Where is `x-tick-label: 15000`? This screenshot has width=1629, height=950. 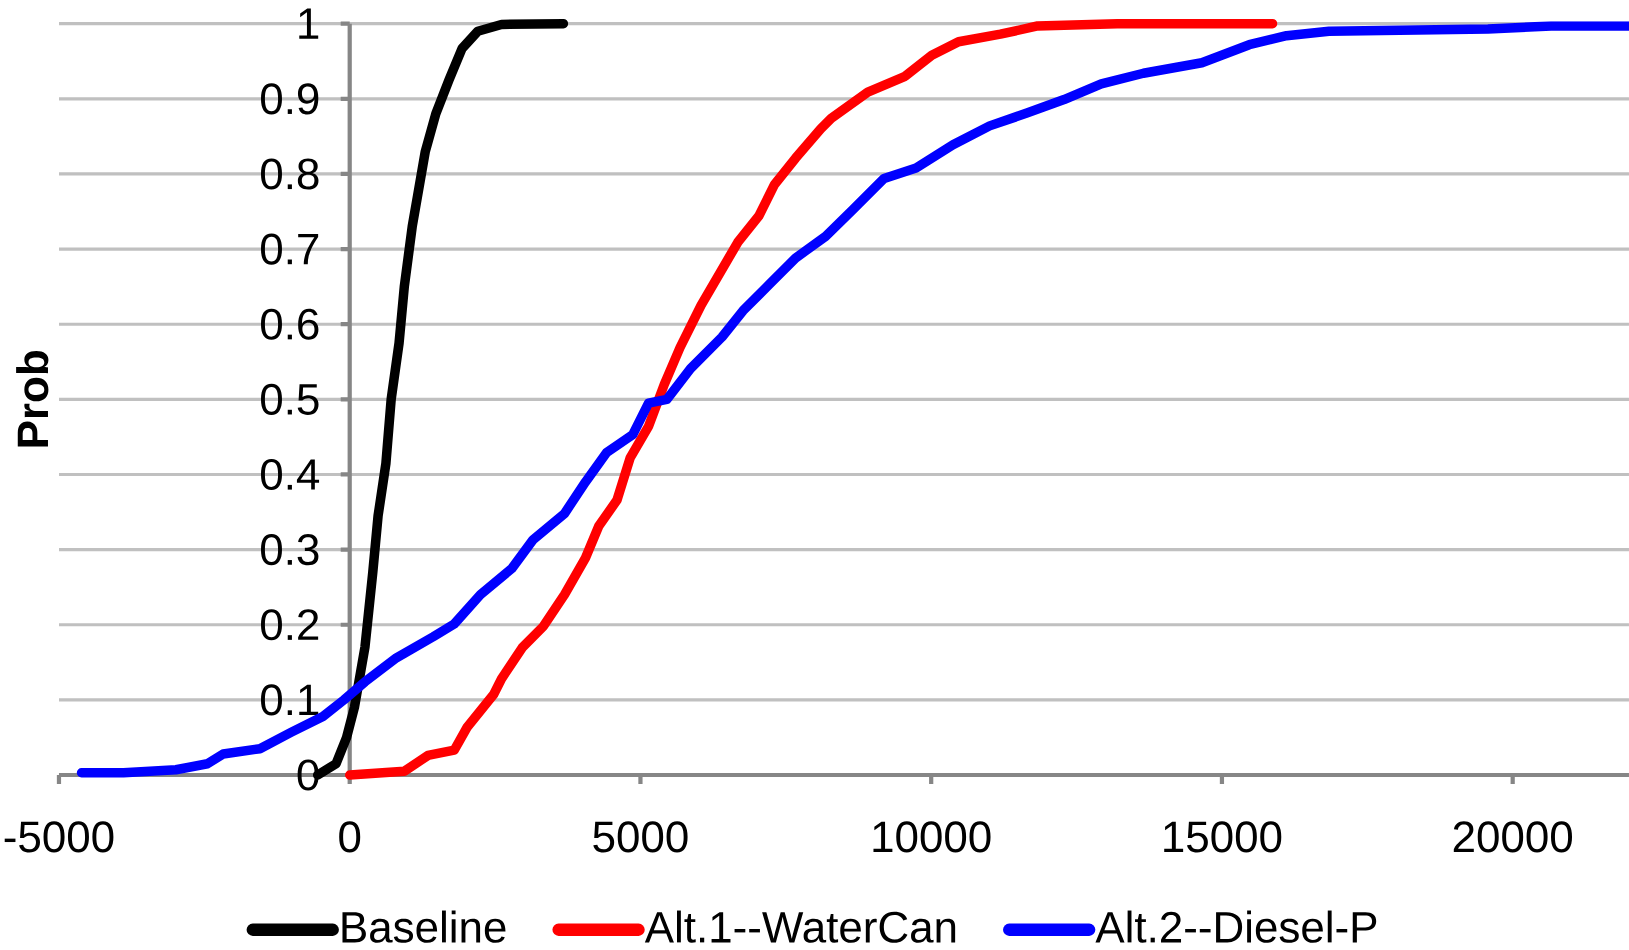
x-tick-label: 15000 is located at coordinates (1223, 837).